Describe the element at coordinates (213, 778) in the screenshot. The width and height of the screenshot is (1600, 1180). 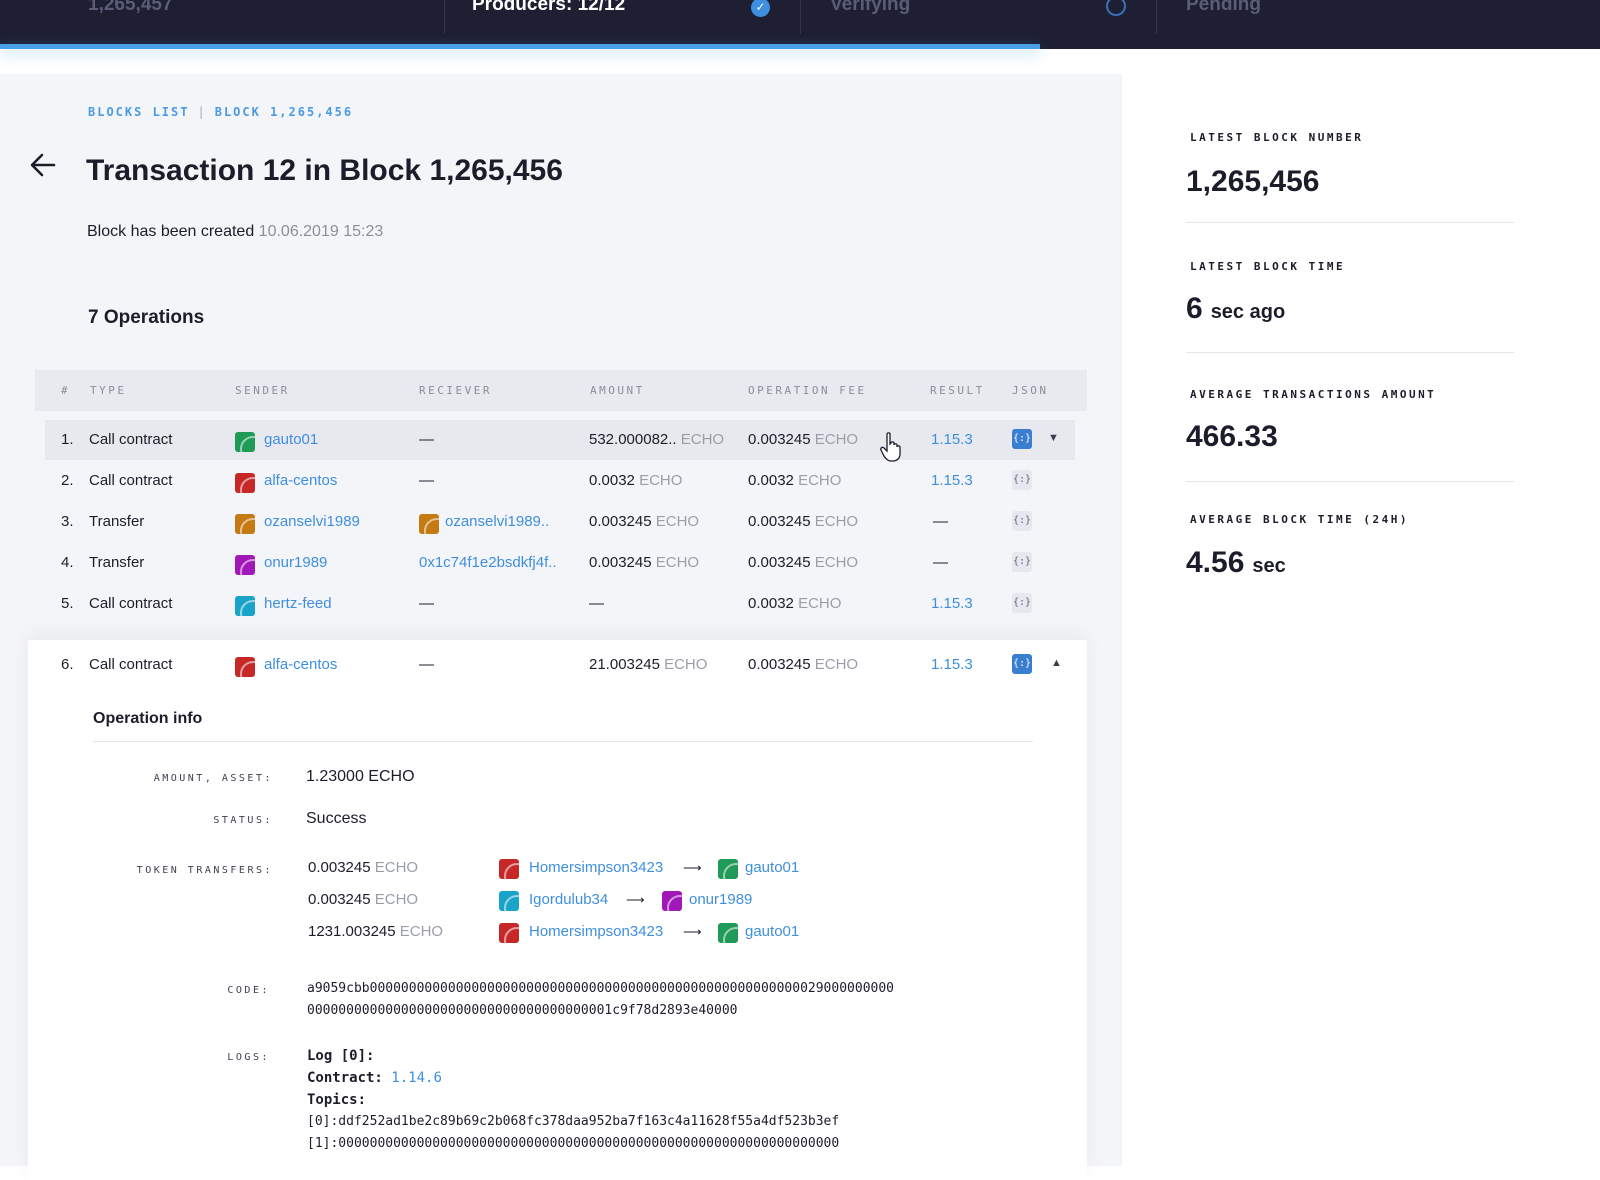
I see `amount-asset-label: AMOUNT, ASSET:` at that location.